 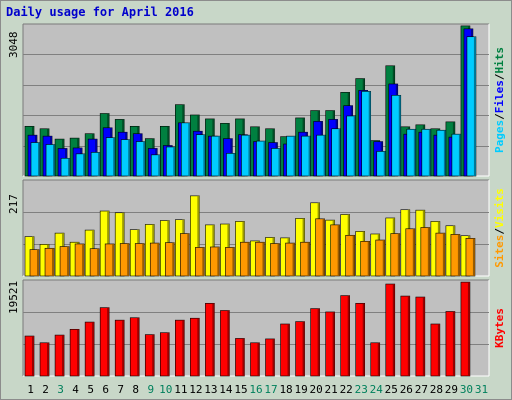 I want to click on right-label-bottom: KBytes, so click(x=499, y=328).